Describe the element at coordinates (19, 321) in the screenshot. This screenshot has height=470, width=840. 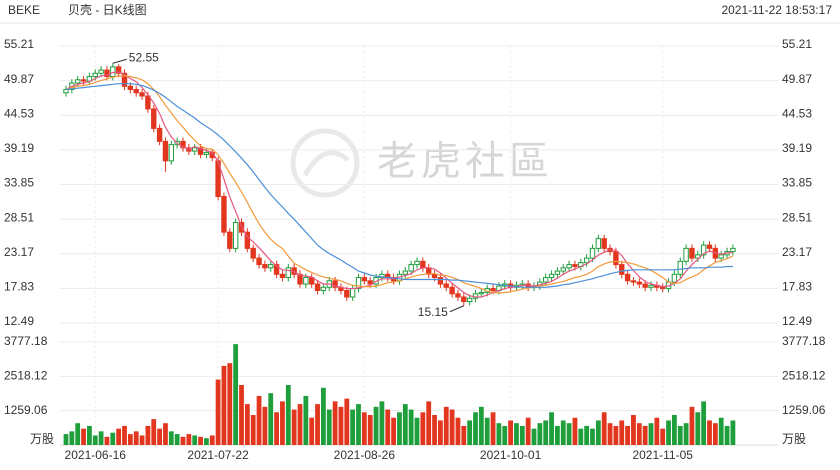
I see `y-tick-label: 12.49` at that location.